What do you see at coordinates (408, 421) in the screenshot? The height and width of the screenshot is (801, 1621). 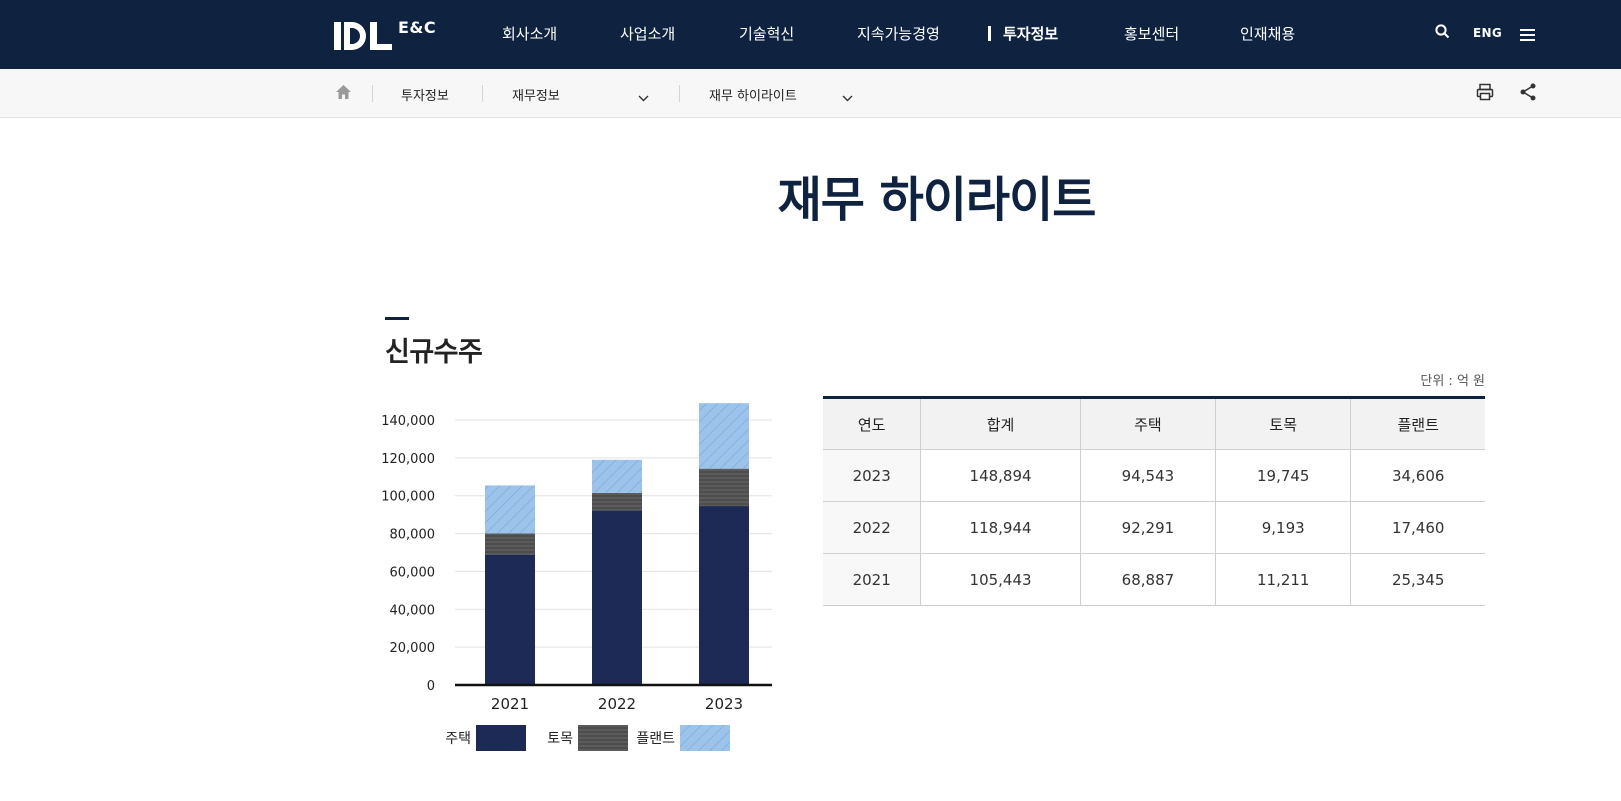 I see `y-tick-label: 140,000` at bounding box center [408, 421].